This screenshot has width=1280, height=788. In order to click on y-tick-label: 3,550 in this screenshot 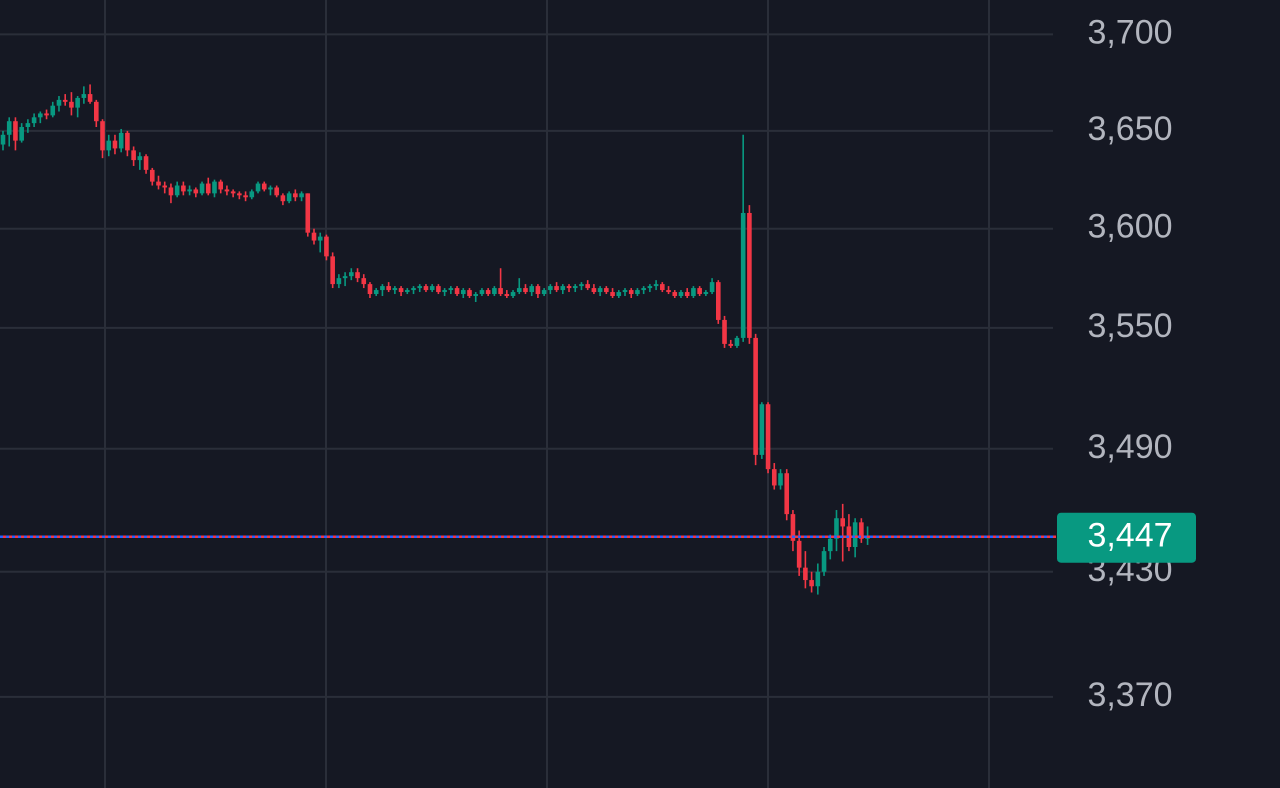, I will do `click(1129, 326)`.